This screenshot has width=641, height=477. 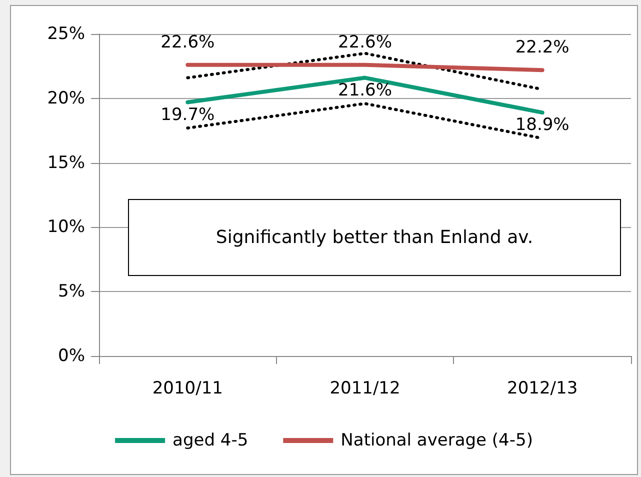 I want to click on data-label: 22.2%, so click(x=542, y=48).